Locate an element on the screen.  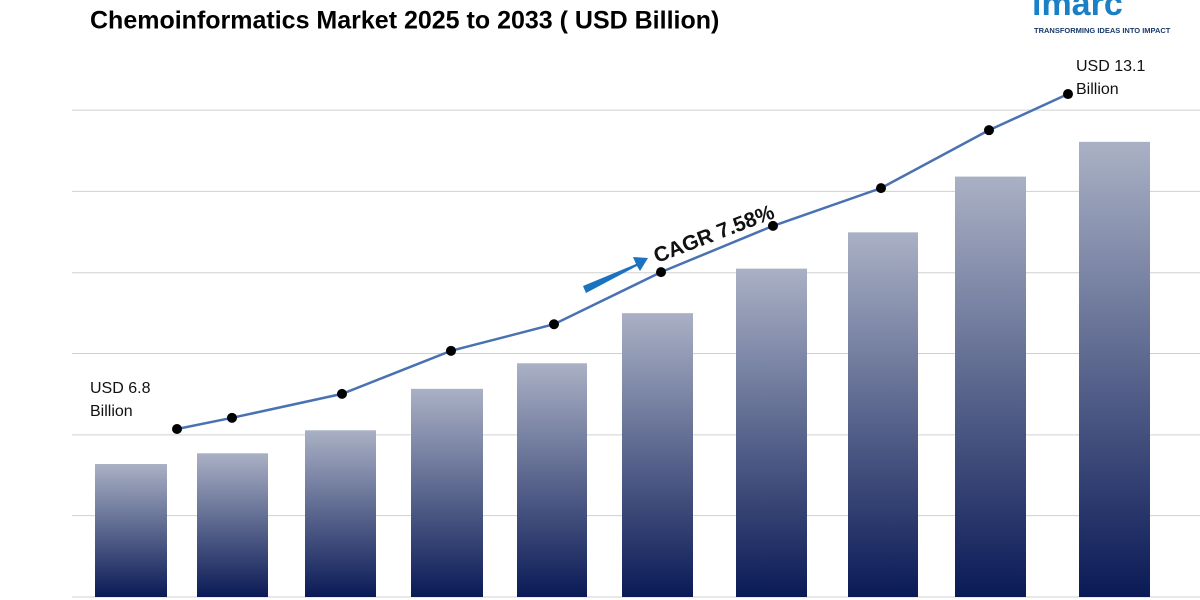
end-label: USD 13.1 Billion is located at coordinates (1111, 78).